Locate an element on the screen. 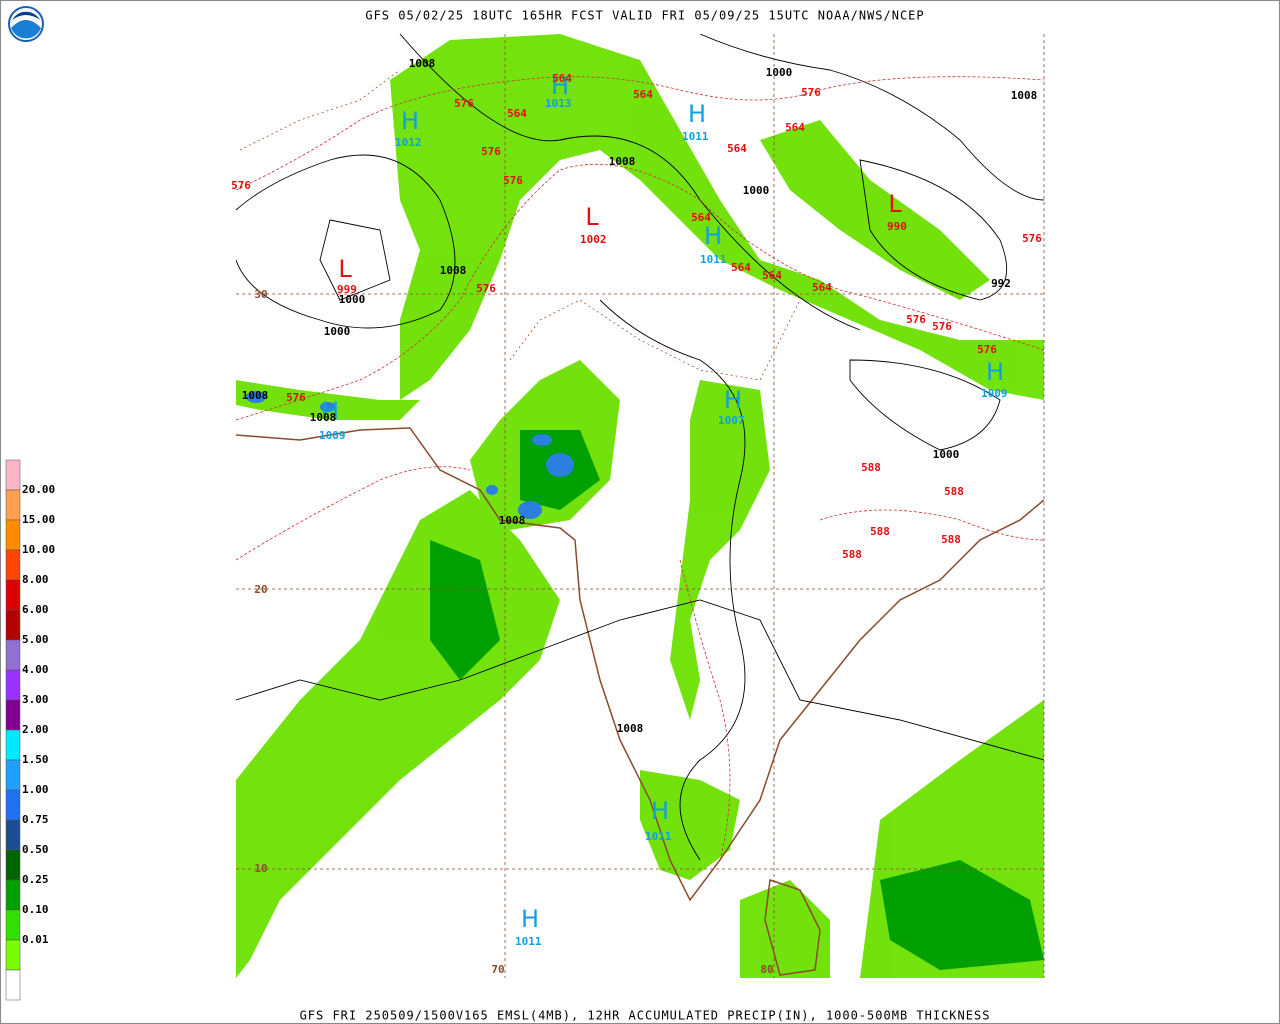 The width and height of the screenshot is (1280, 1024). center-value: 999 is located at coordinates (347, 289).